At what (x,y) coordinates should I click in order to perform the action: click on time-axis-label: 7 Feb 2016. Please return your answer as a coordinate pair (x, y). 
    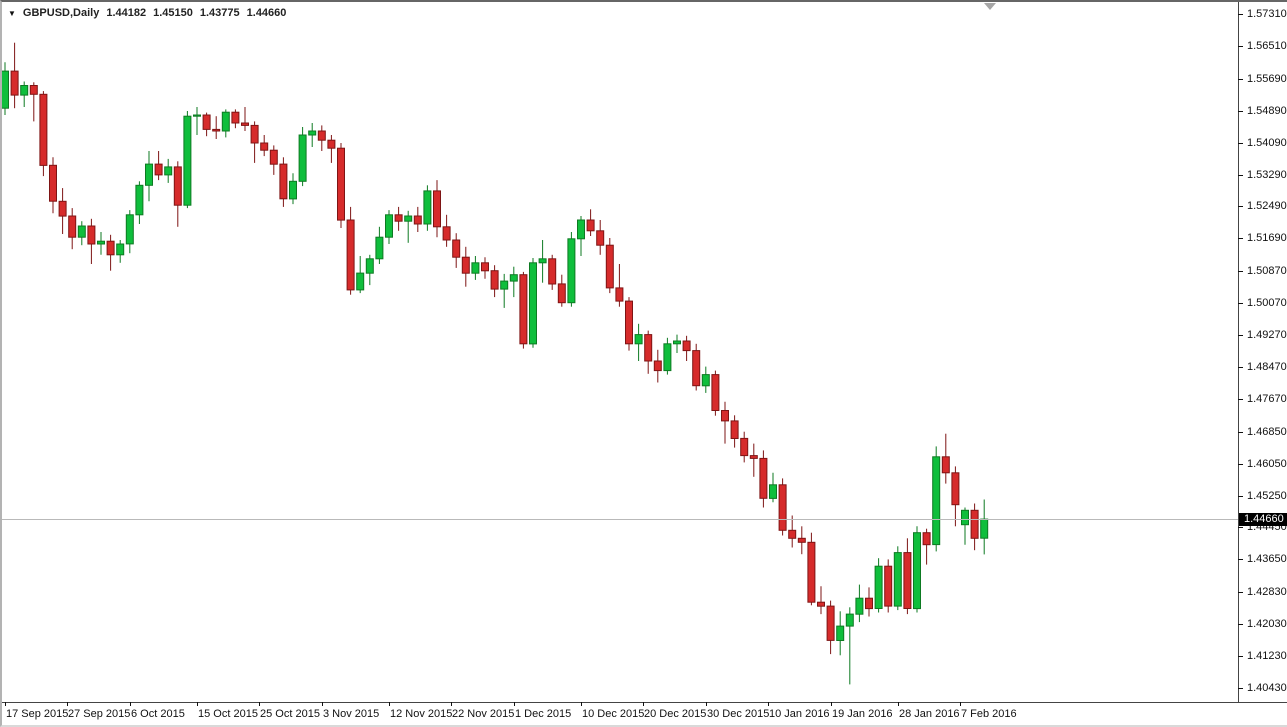
    Looking at the image, I should click on (989, 714).